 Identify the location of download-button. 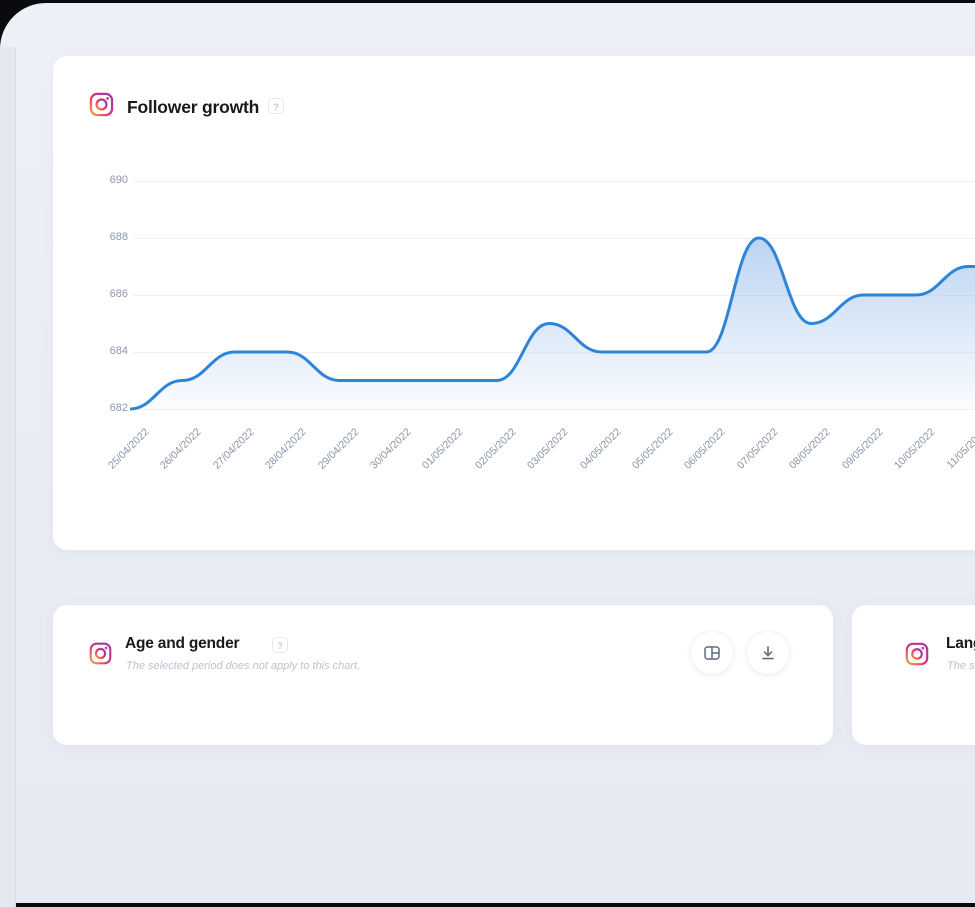
(768, 653).